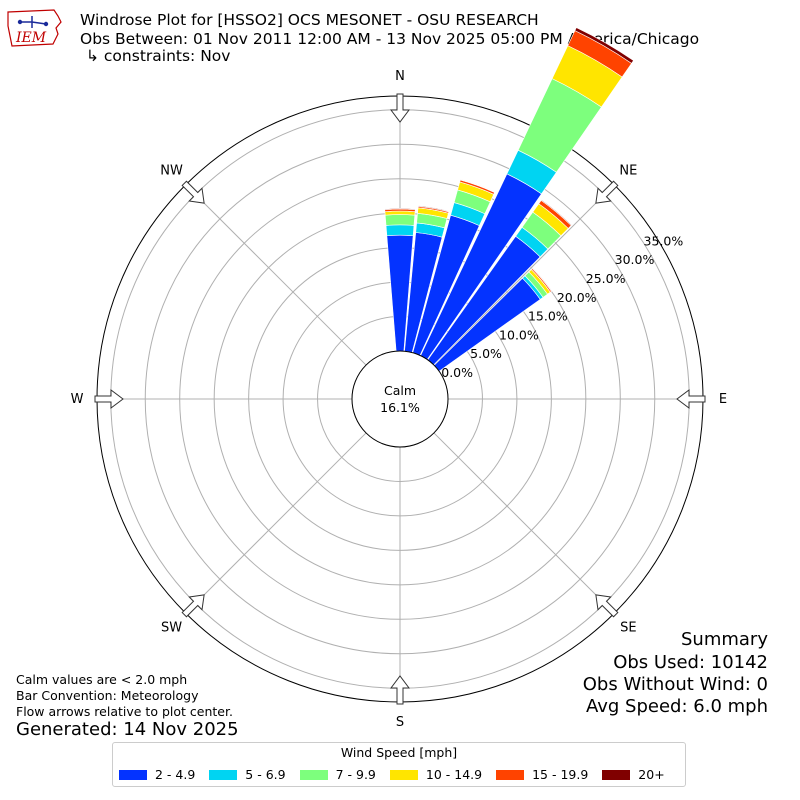 This screenshot has width=800, height=800. Describe the element at coordinates (628, 171) in the screenshot. I see `direction-label: NE` at that location.